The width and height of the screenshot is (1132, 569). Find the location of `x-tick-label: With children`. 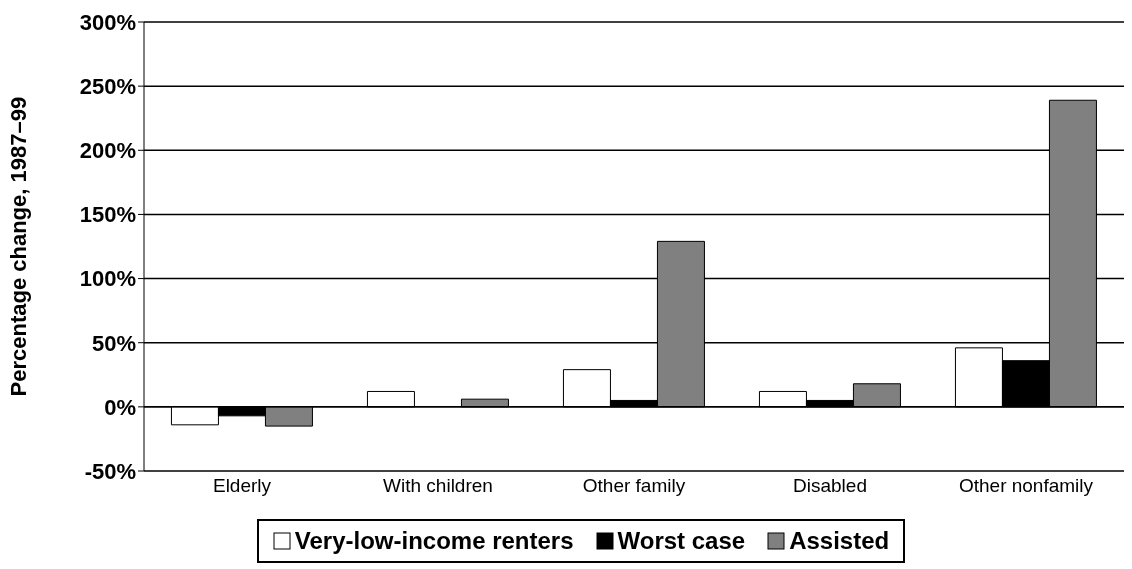

x-tick-label: With children is located at coordinates (438, 486).